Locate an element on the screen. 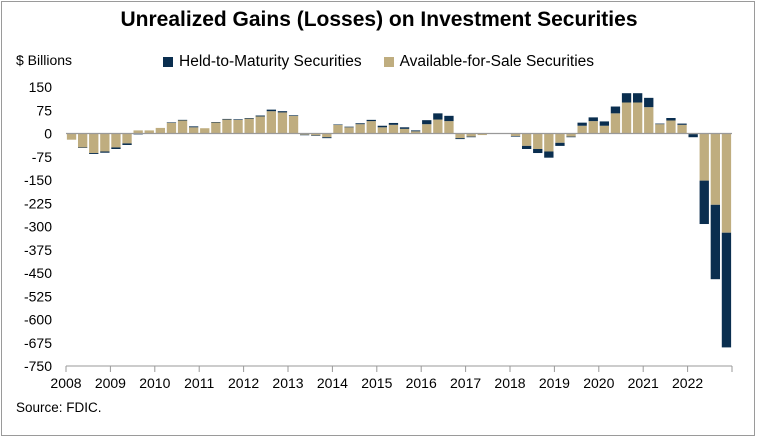 This screenshot has width=758, height=439. bar-htm-2011Q3 is located at coordinates (227, 119).